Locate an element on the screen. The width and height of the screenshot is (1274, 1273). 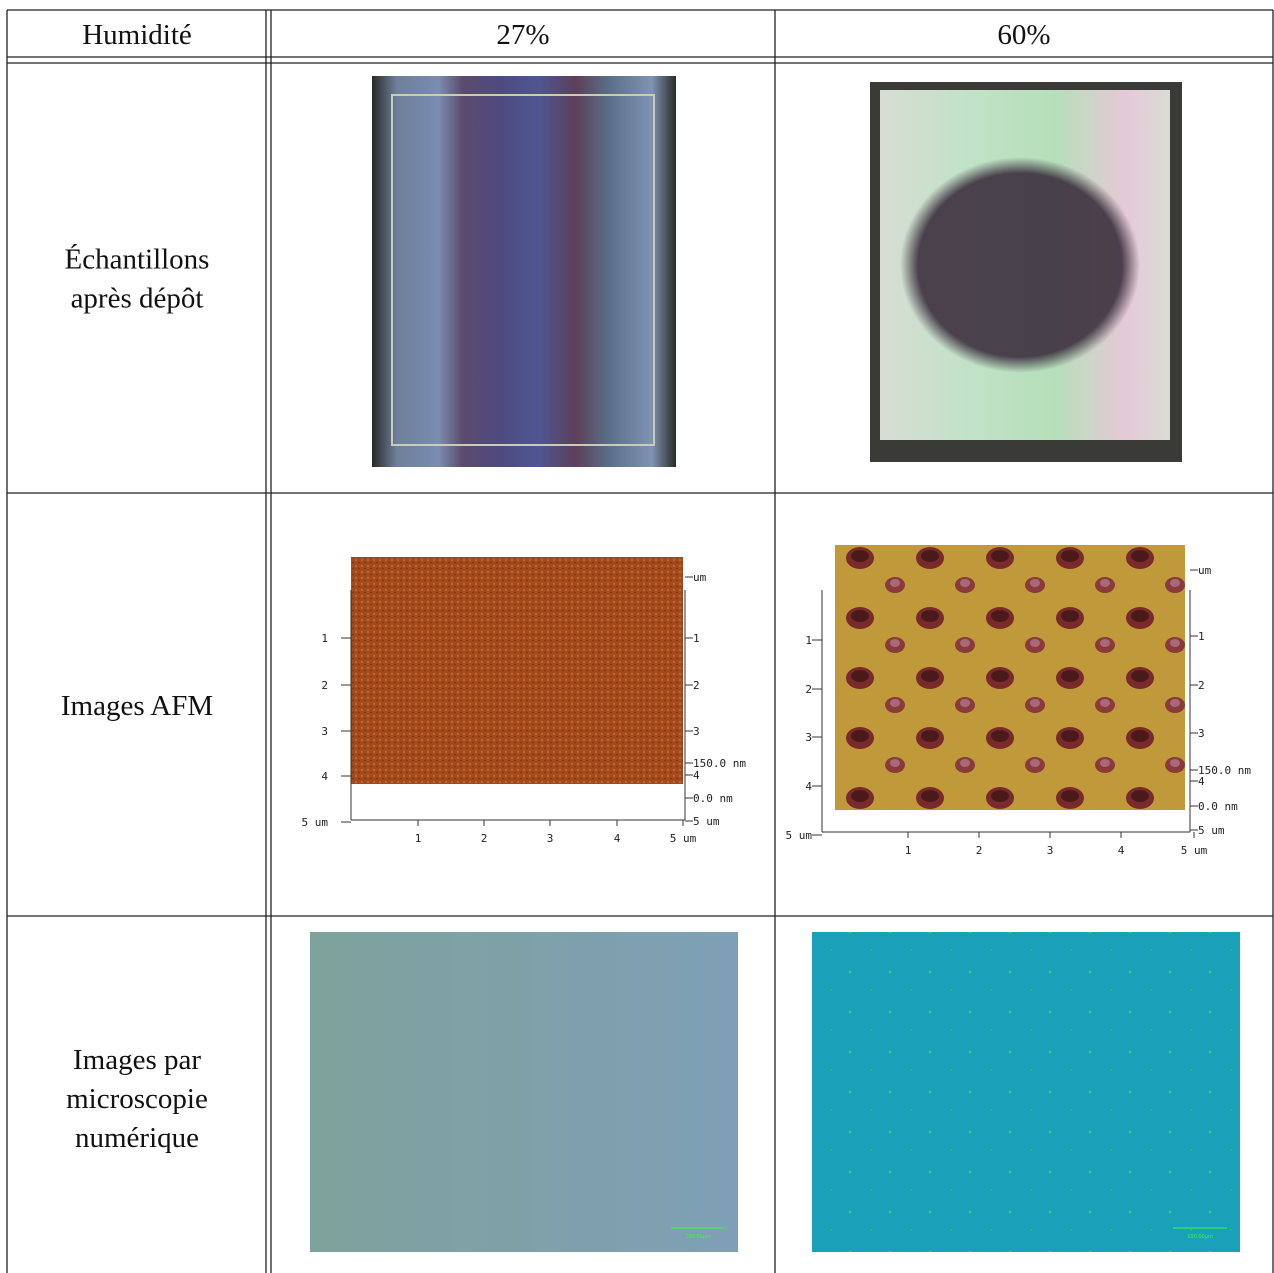
row-label: Images par is located at coordinates (137, 1060).